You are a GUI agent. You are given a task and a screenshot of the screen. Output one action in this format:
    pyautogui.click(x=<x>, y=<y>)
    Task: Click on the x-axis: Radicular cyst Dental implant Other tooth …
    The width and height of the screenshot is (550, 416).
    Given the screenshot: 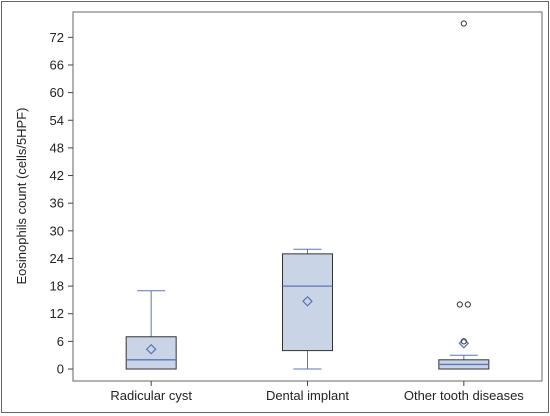 What is the action you would take?
    pyautogui.click(x=317, y=392)
    